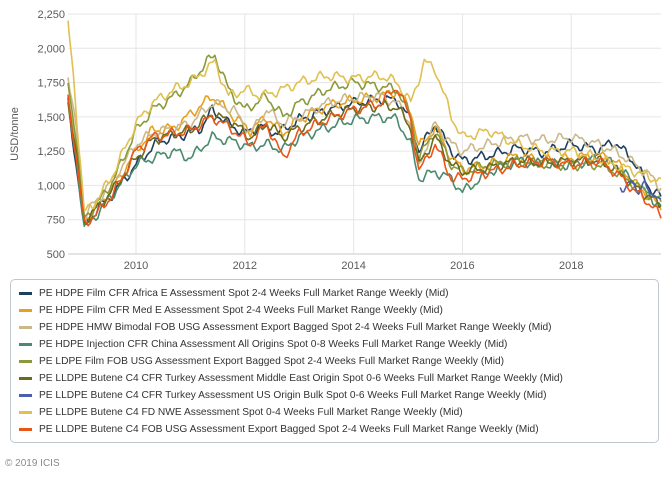 The image size is (668, 478). I want to click on x-tick-label: 2018, so click(571, 266).